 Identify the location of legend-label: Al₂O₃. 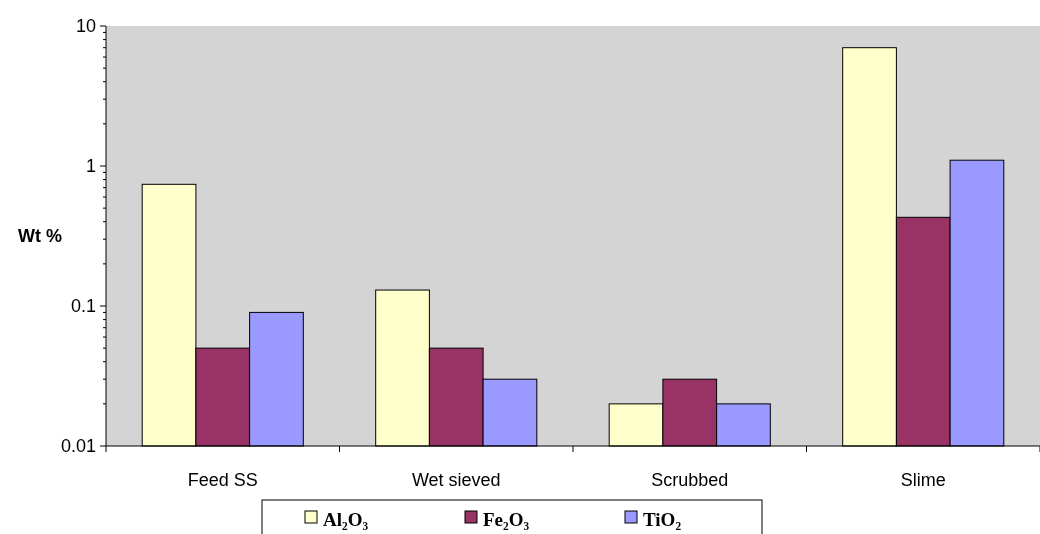
(346, 519).